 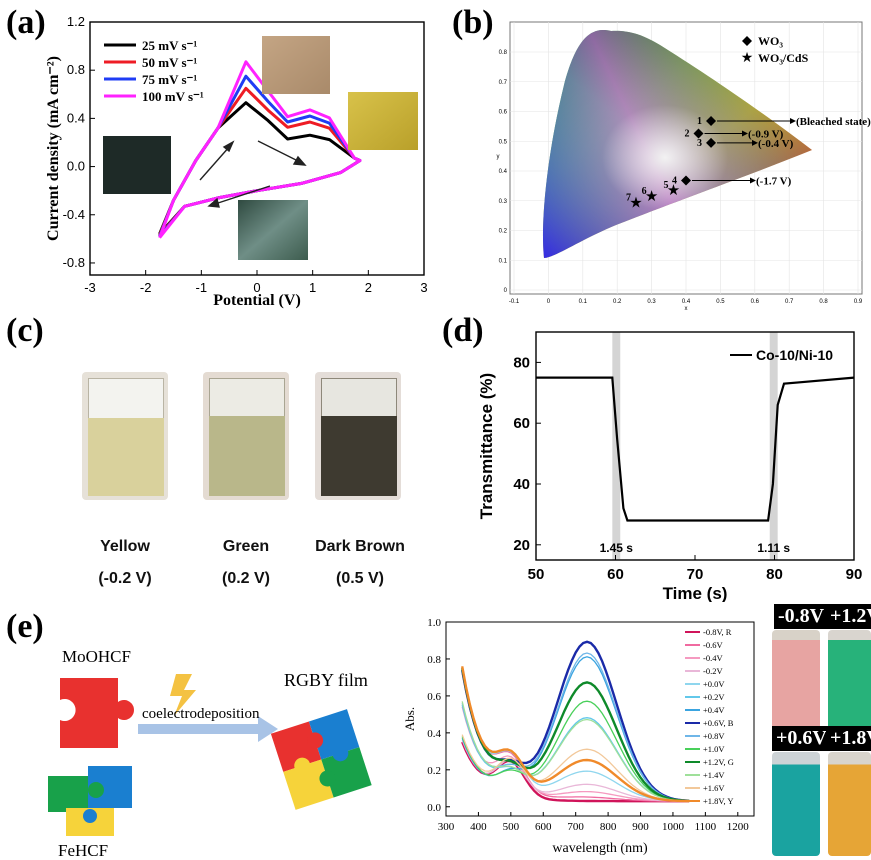 What do you see at coordinates (714, 749) in the screenshot?
I see `legend-label-e-10: +1.0V` at bounding box center [714, 749].